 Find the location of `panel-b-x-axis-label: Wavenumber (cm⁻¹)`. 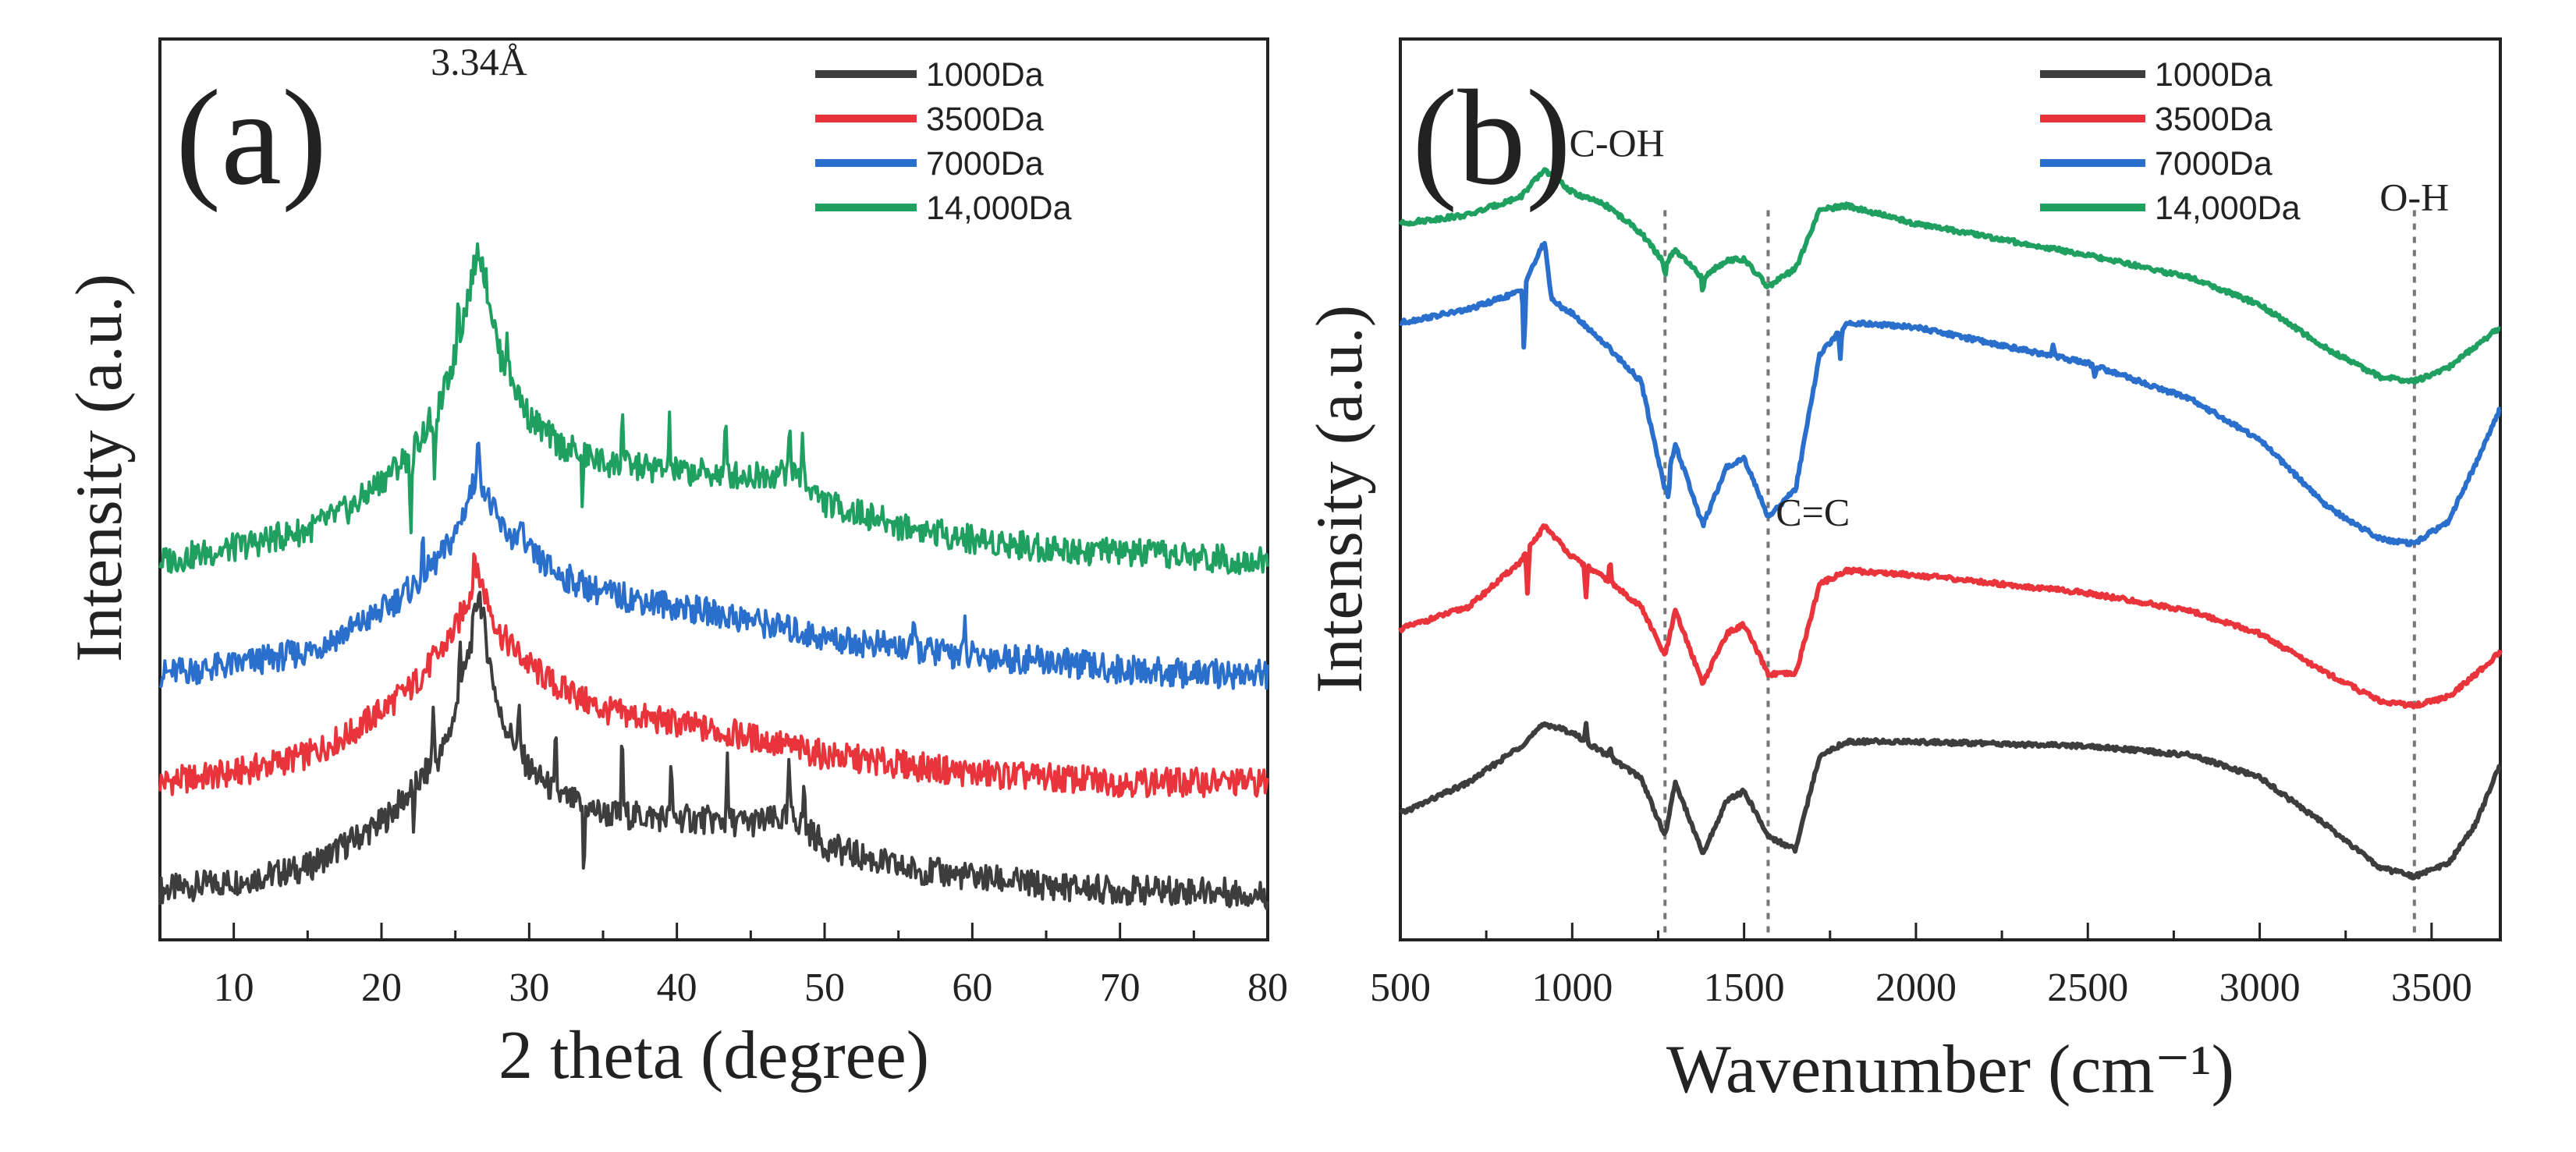

panel-b-x-axis-label: Wavenumber (cm⁻¹) is located at coordinates (1950, 1070).